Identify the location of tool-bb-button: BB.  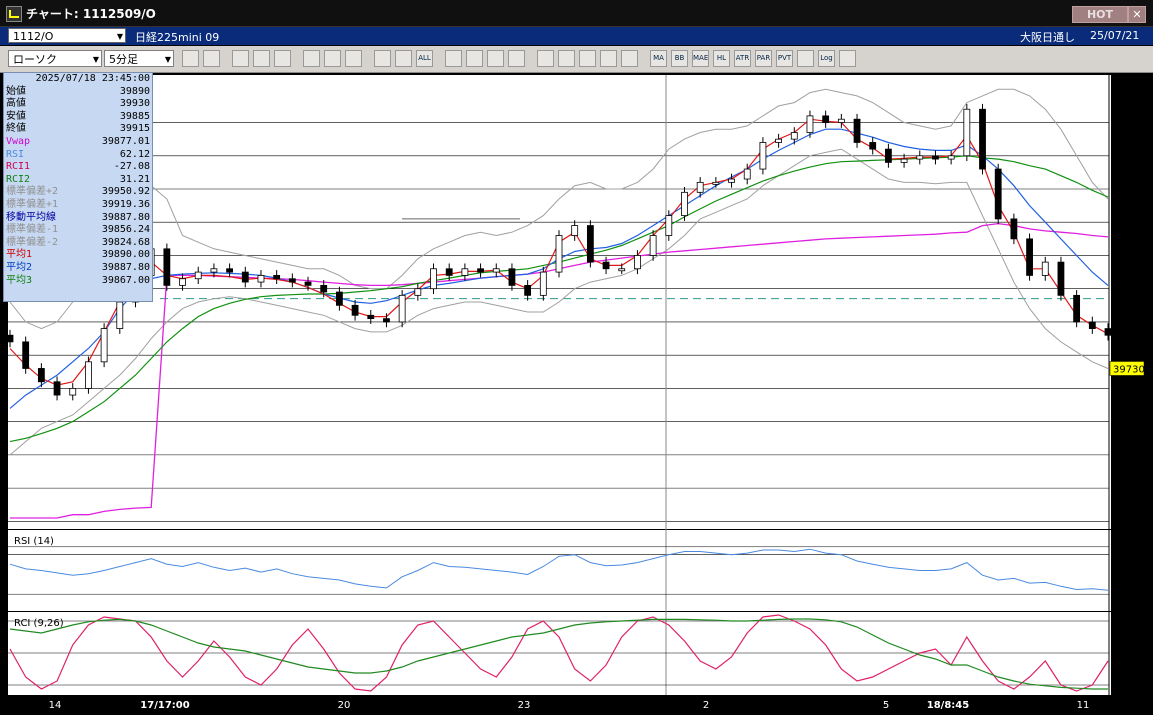
(679, 58).